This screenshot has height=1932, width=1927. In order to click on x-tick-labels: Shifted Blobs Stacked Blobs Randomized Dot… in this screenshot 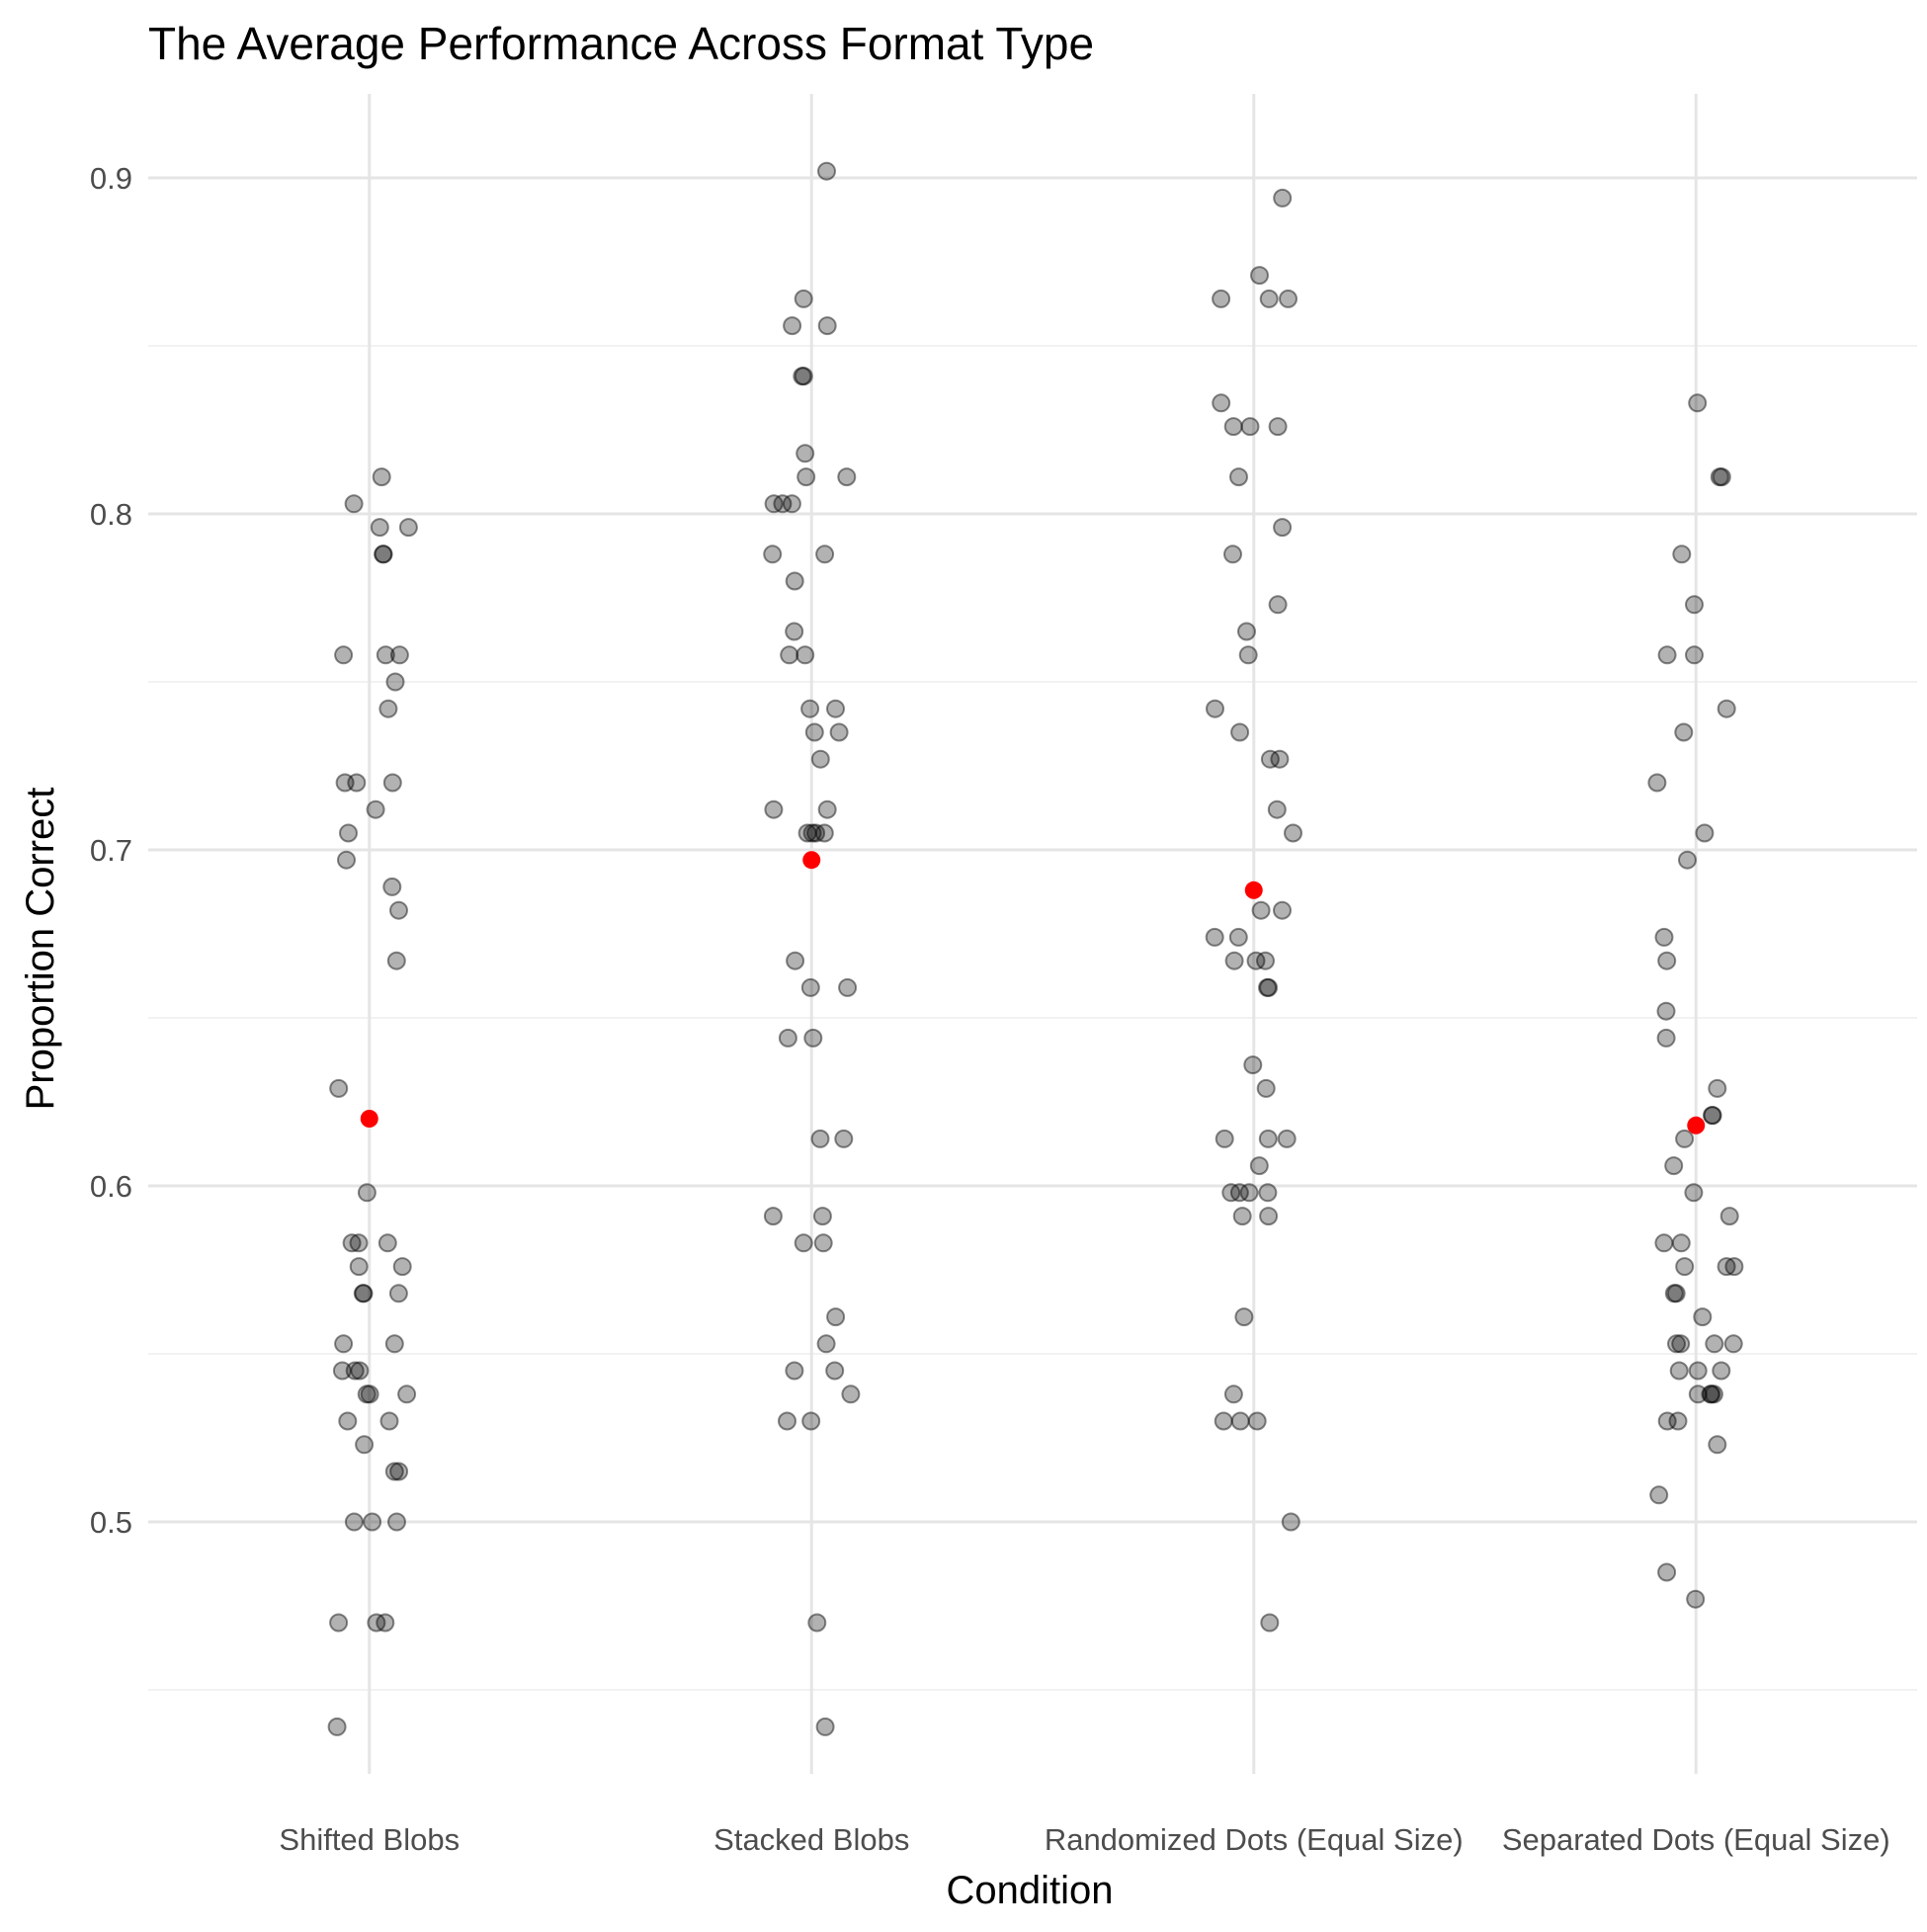, I will do `click(1084, 1839)`.